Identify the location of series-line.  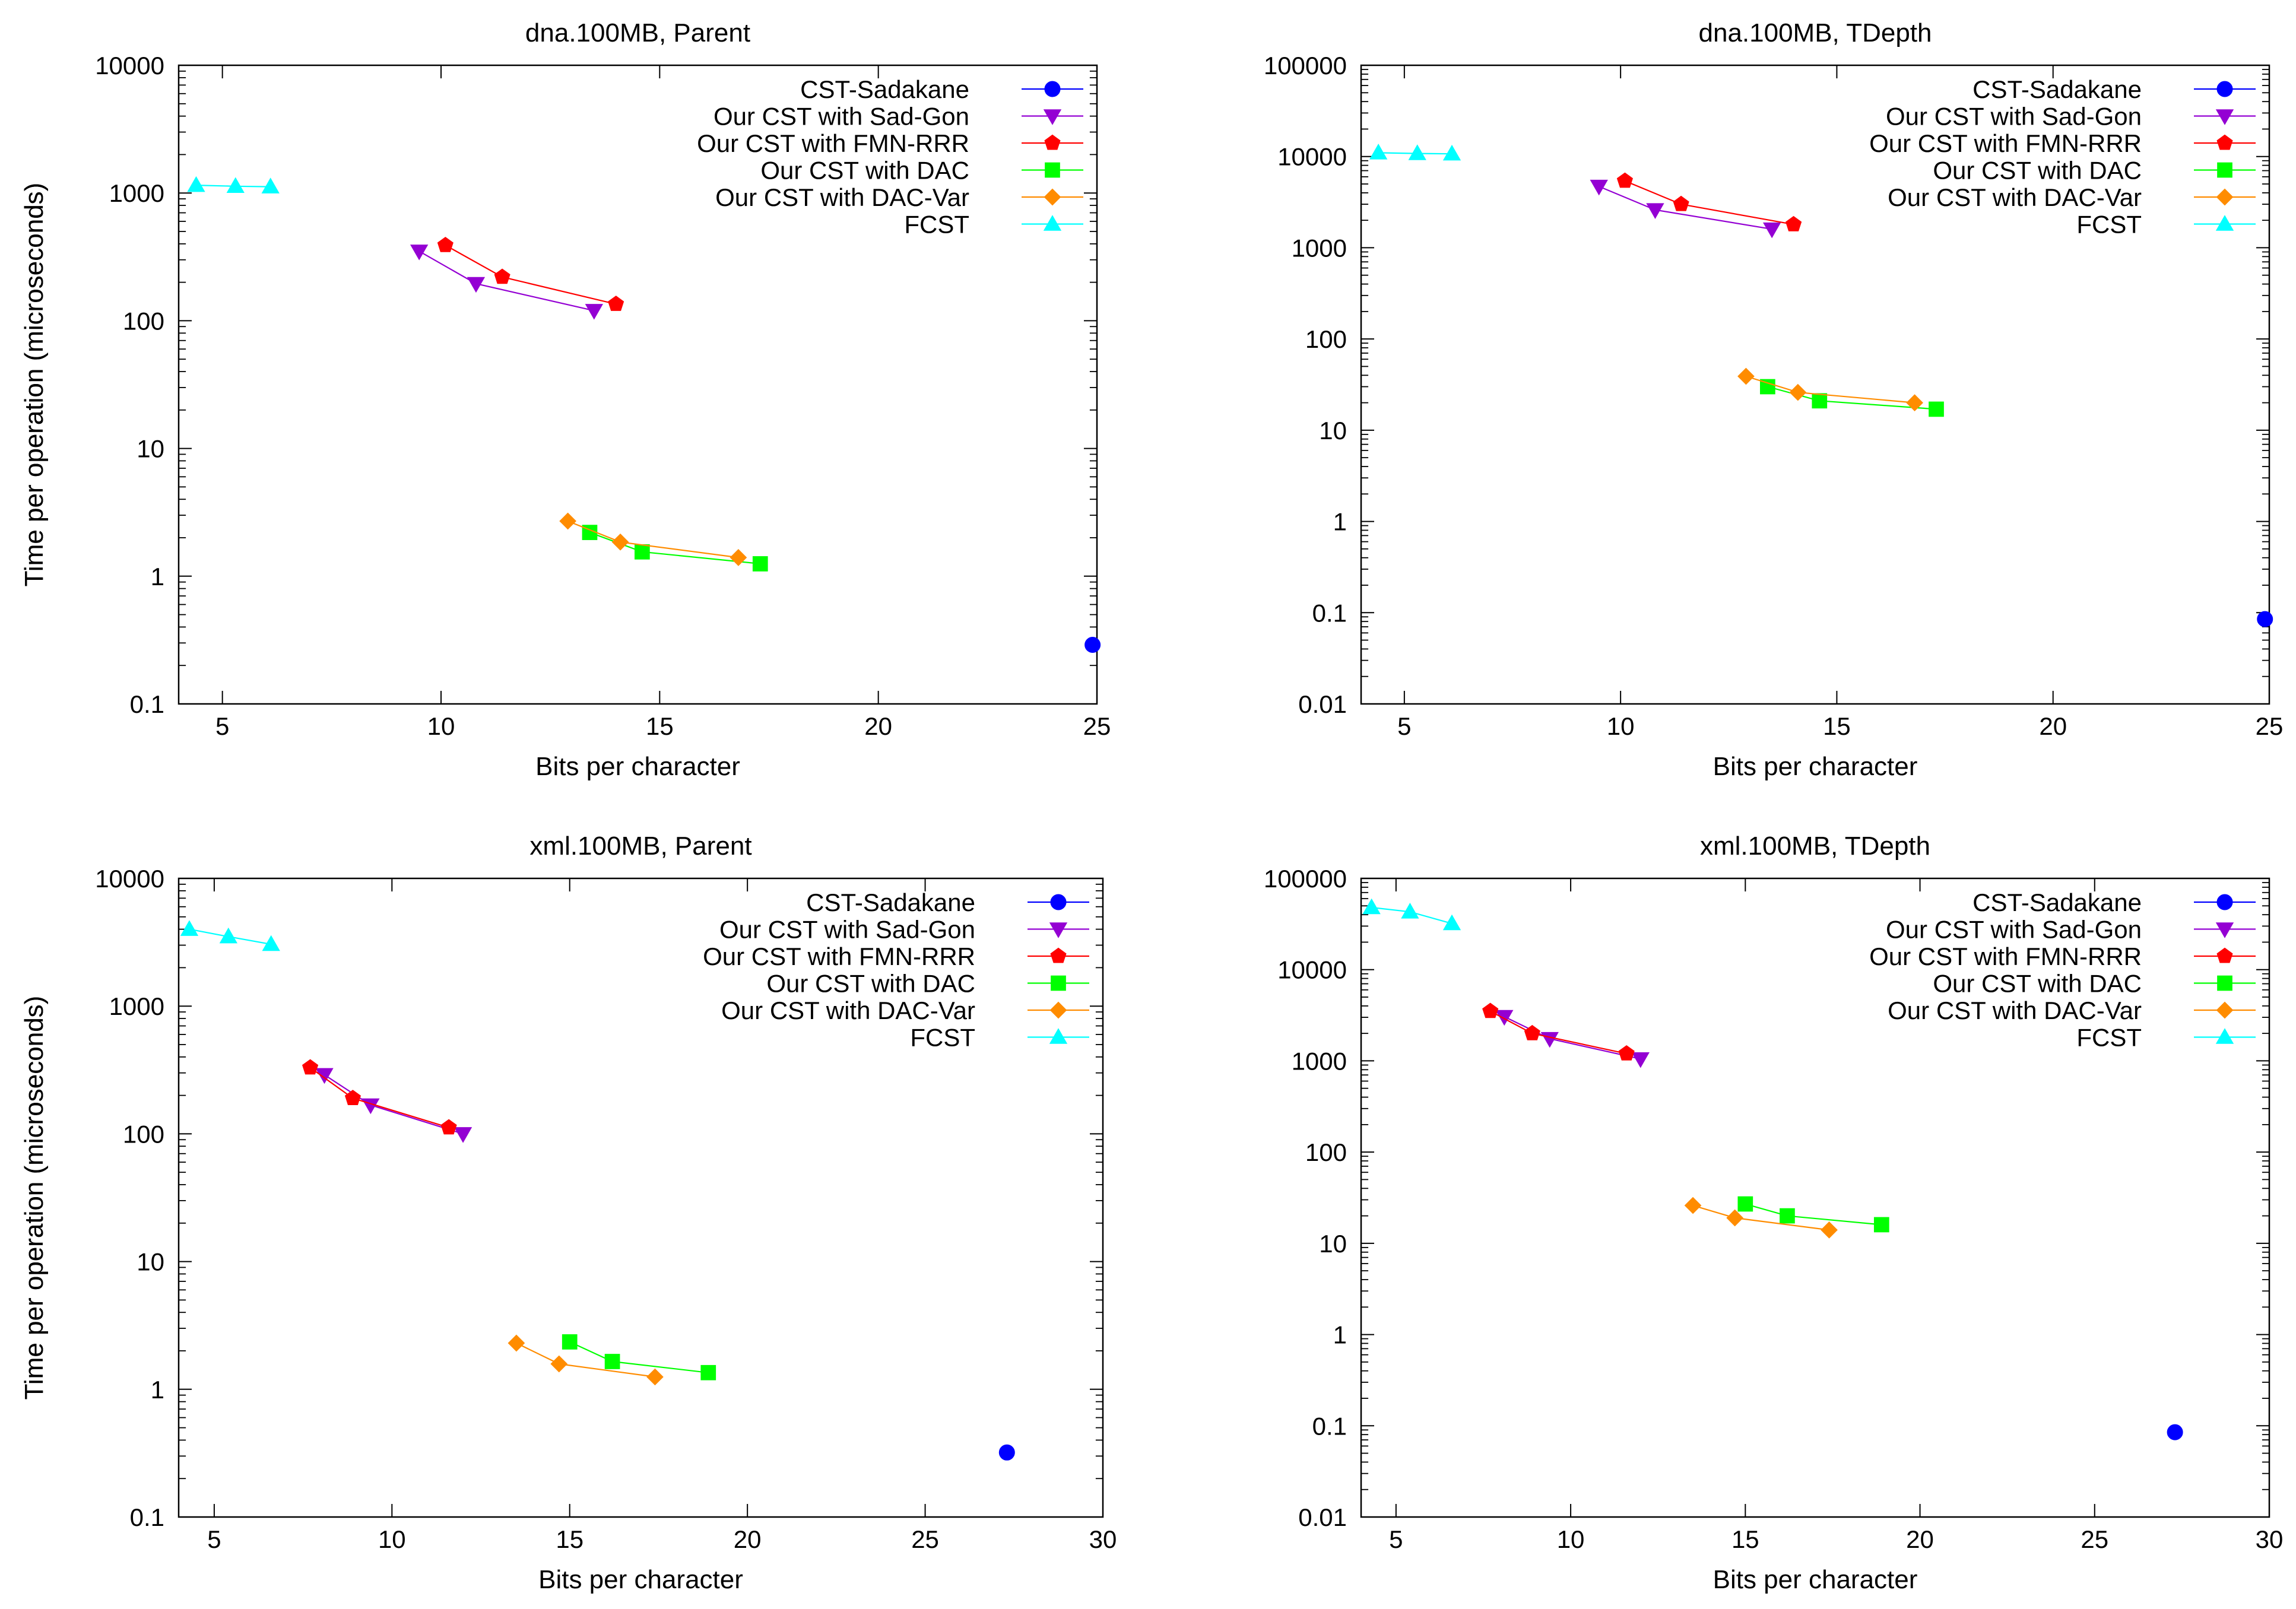
(1709, 203).